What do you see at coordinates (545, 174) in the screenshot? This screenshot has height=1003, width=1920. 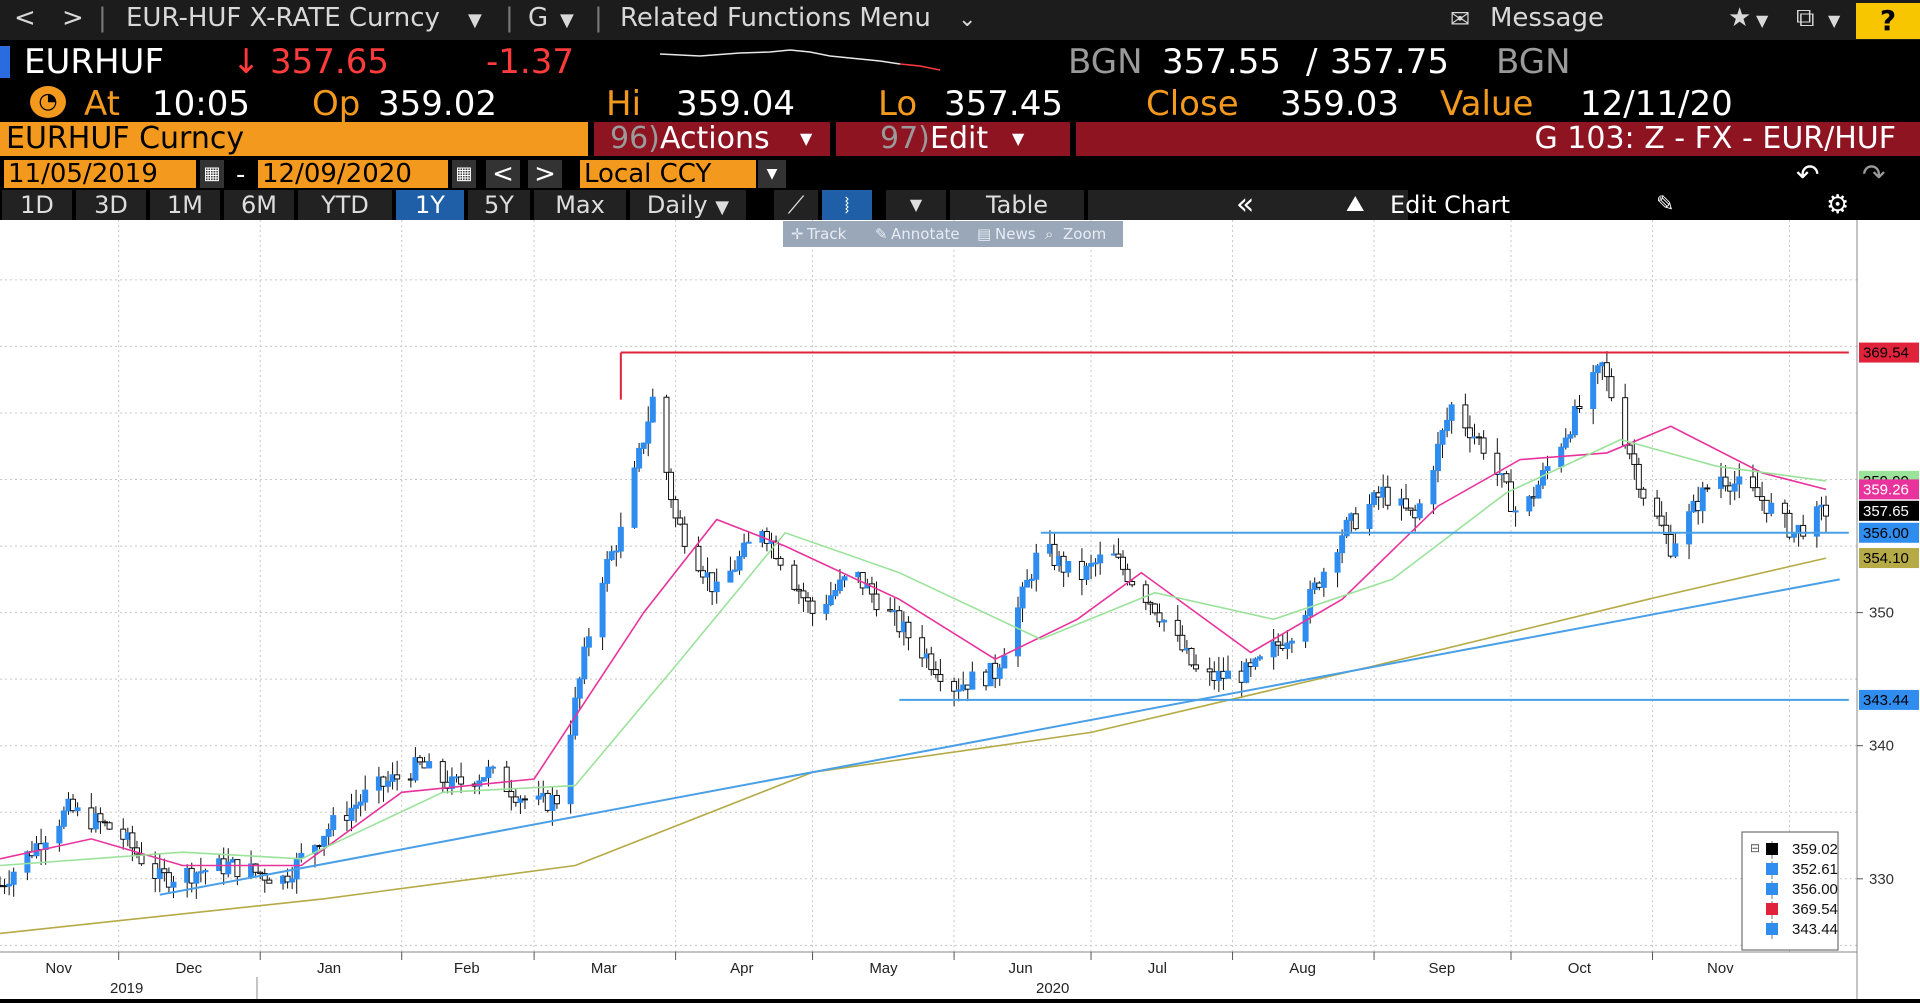 I see `next-range-button: >` at bounding box center [545, 174].